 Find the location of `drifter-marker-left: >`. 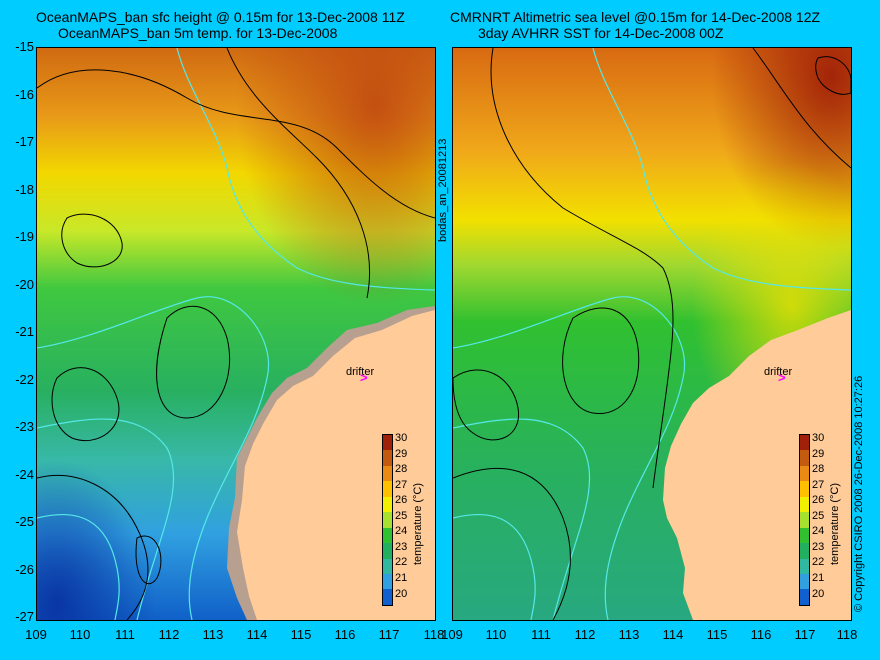

drifter-marker-left: > is located at coordinates (364, 377).